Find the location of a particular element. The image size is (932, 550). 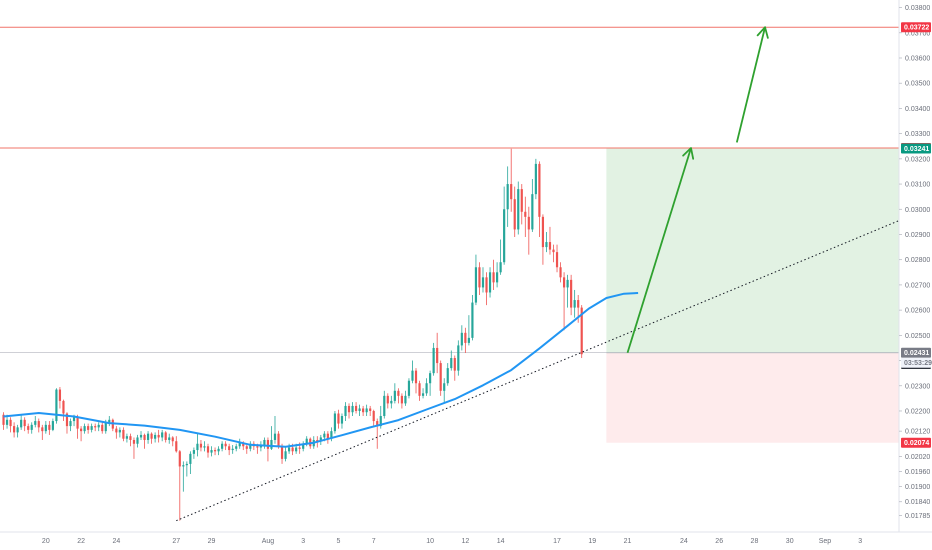

profit-zone is located at coordinates (752, 250).